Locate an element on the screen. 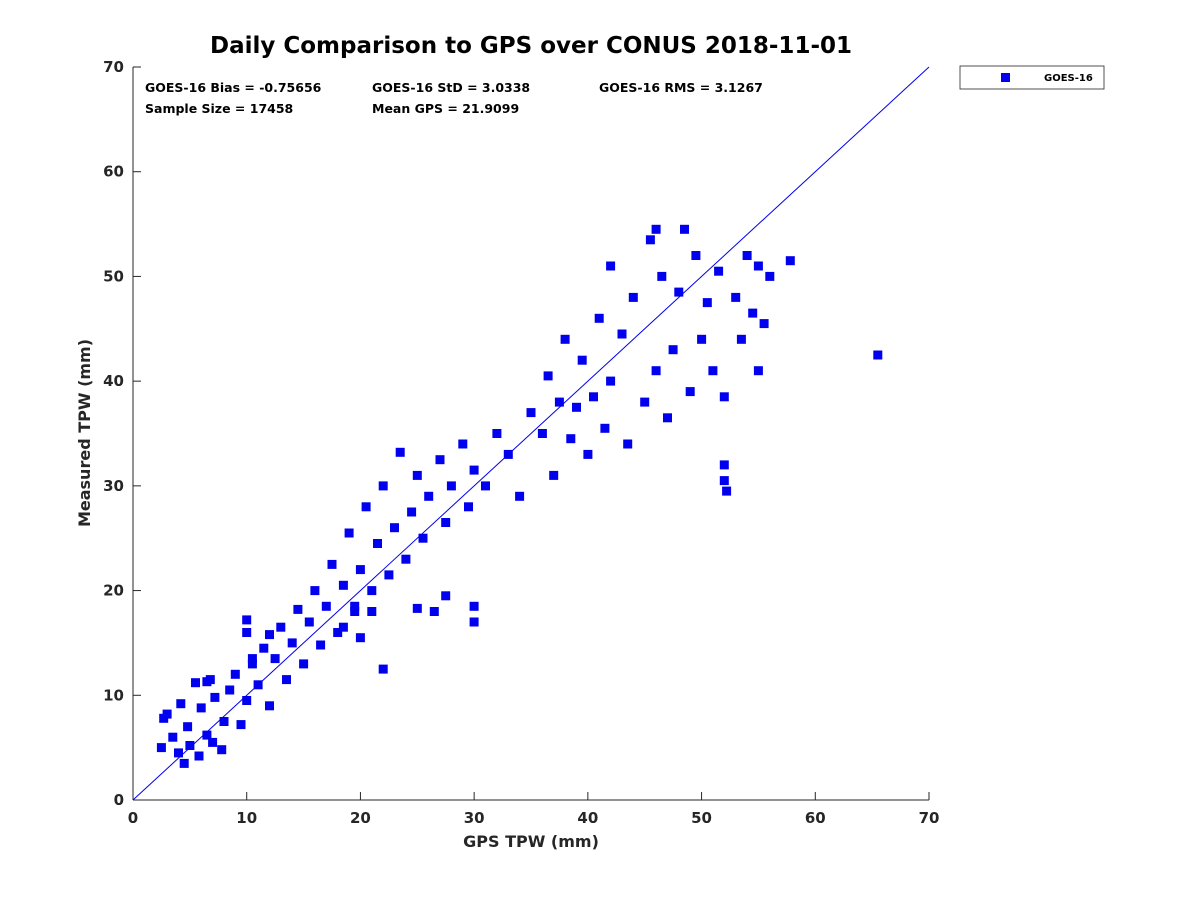  y-axis-title: Measured TPW (mm) is located at coordinates (84, 433).